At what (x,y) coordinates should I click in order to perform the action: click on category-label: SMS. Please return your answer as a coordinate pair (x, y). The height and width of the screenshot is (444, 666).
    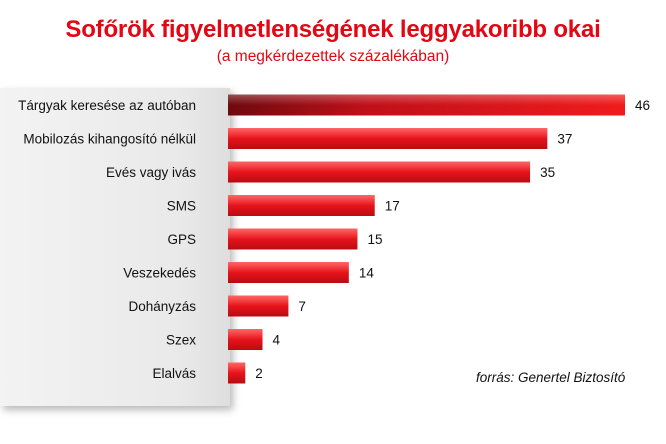
    Looking at the image, I should click on (181, 206).